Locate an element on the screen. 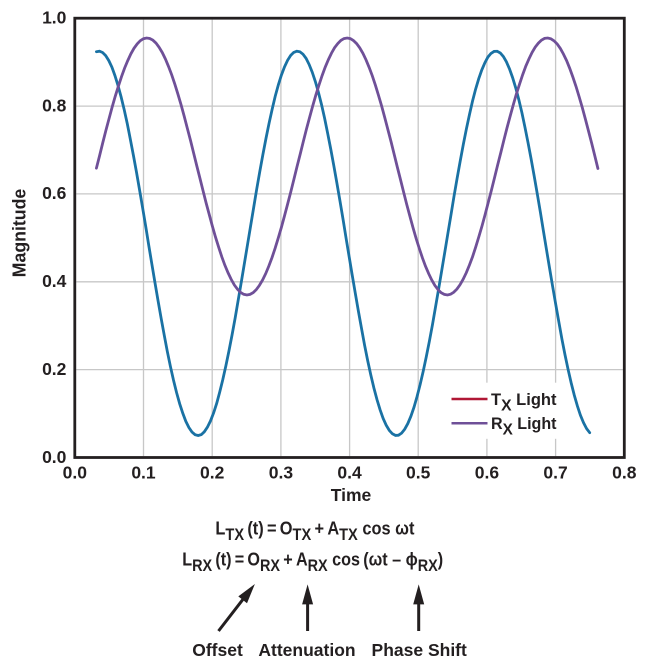  svg-text: 1.0 is located at coordinates (54, 18).